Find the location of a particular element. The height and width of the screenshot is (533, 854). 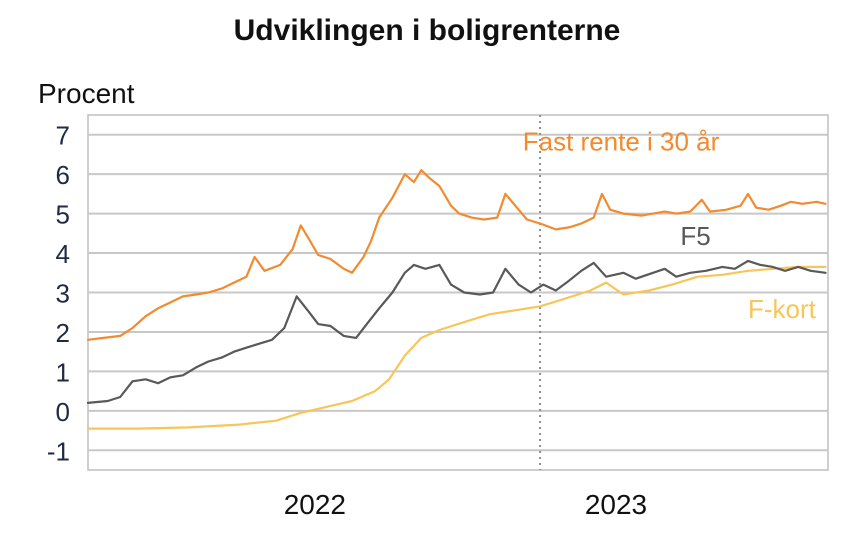

y-tick-label: 2 is located at coordinates (63, 333).